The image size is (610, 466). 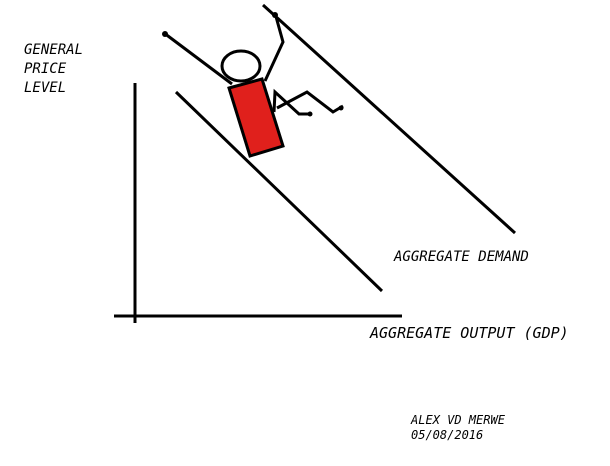 I want to click on figure-left-arm, so click(x=198, y=58).